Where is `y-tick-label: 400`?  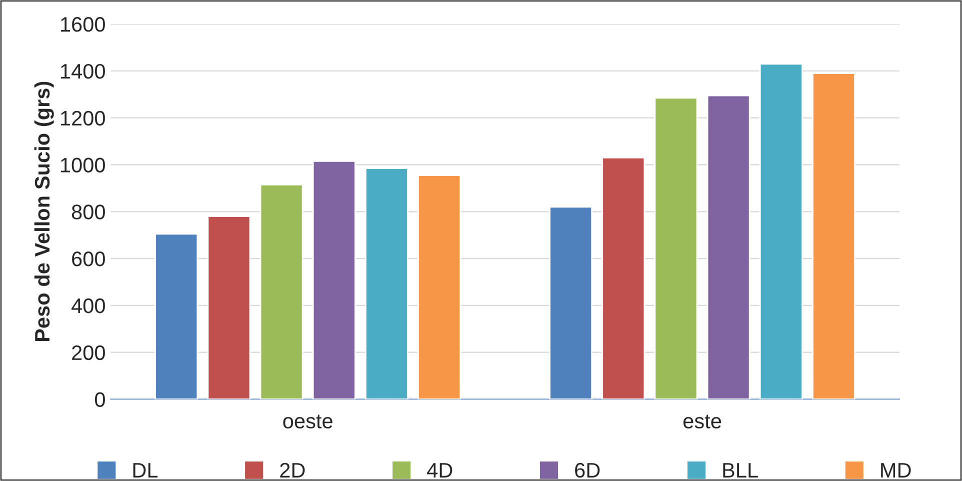
y-tick-label: 400 is located at coordinates (88, 306).